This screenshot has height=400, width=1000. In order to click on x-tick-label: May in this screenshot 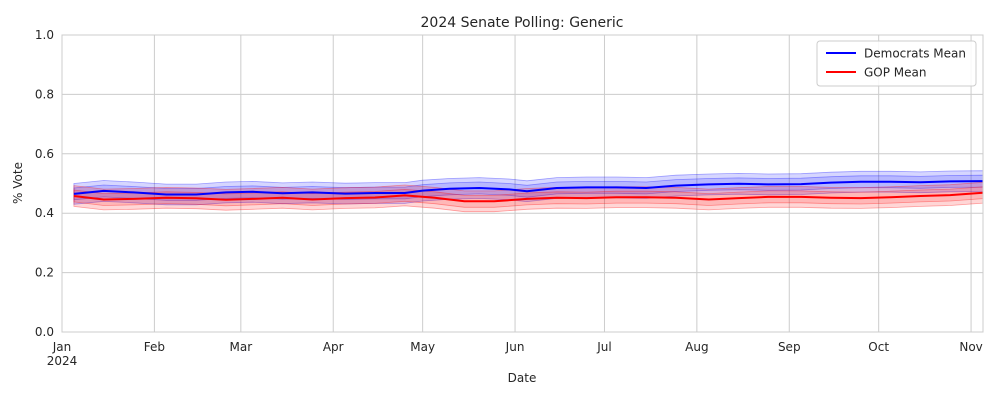, I will do `click(422, 347)`.